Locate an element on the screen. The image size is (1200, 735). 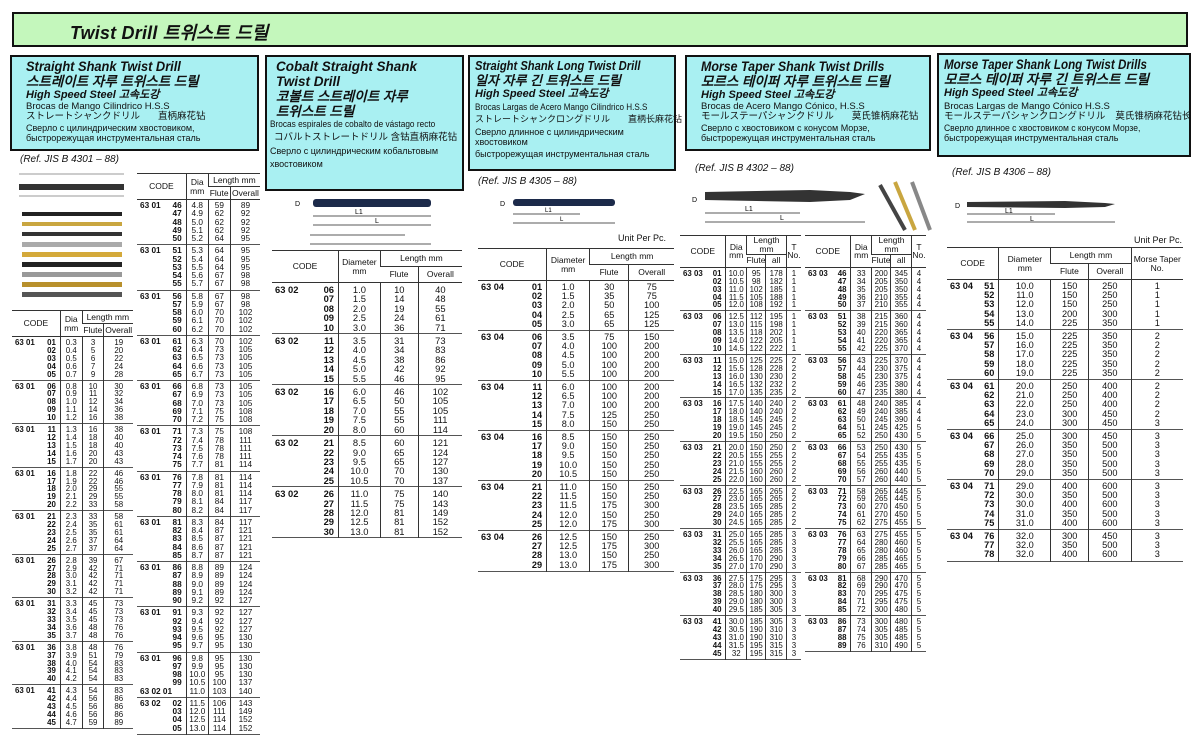
table-row: 62 6.4 73 105 is located at coordinates (198, 350).